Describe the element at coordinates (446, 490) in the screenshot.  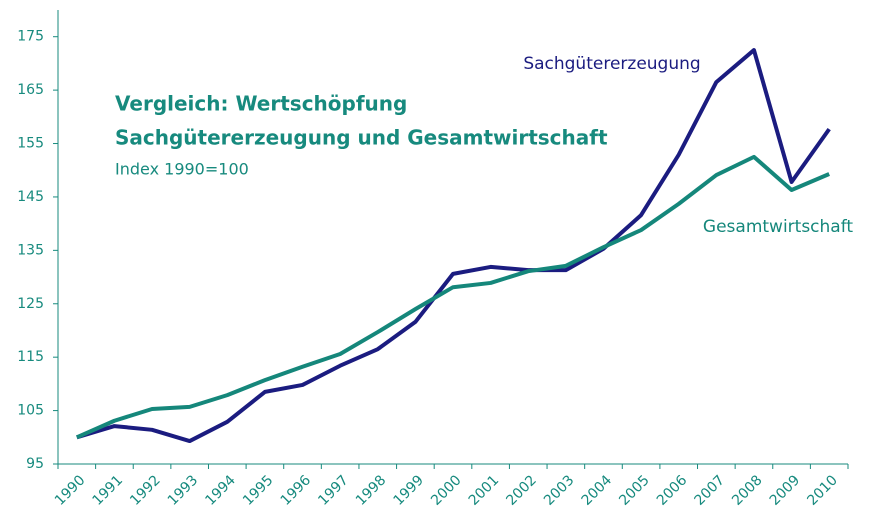
I see `x-tick-label: 2000` at that location.